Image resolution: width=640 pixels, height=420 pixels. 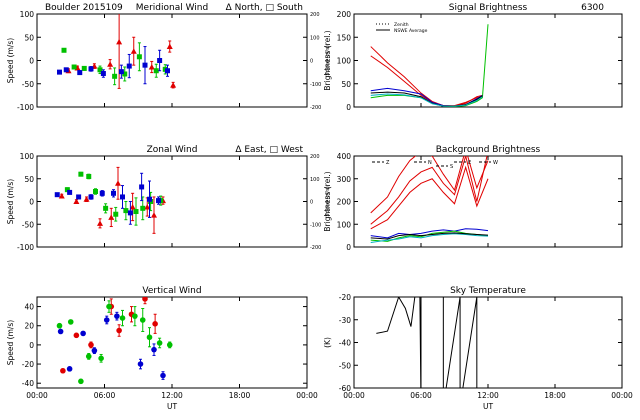 What do you see at coordinates (264, 8) in the screenshot?
I see `plot-legend-note: Δ North, □ South` at bounding box center [264, 8].